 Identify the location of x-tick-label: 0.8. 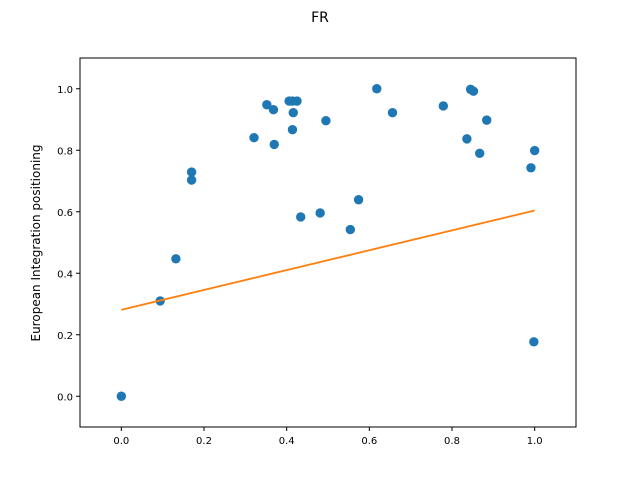
(452, 441).